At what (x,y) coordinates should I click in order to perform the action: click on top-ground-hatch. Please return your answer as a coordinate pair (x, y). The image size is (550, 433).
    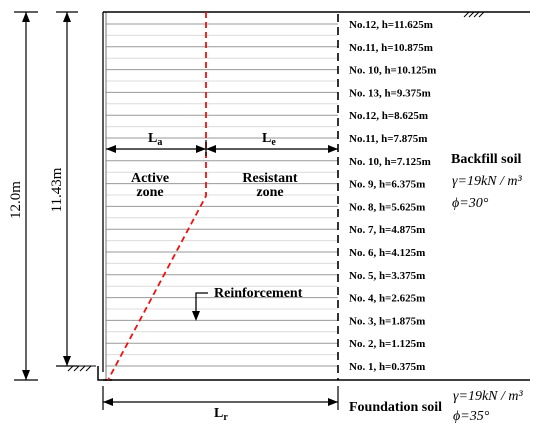
    Looking at the image, I should click on (475, 14).